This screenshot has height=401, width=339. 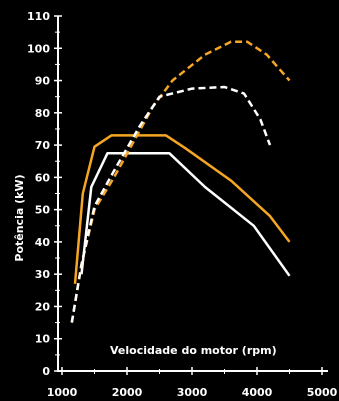 I want to click on x-tick-label: 2000, so click(x=127, y=392).